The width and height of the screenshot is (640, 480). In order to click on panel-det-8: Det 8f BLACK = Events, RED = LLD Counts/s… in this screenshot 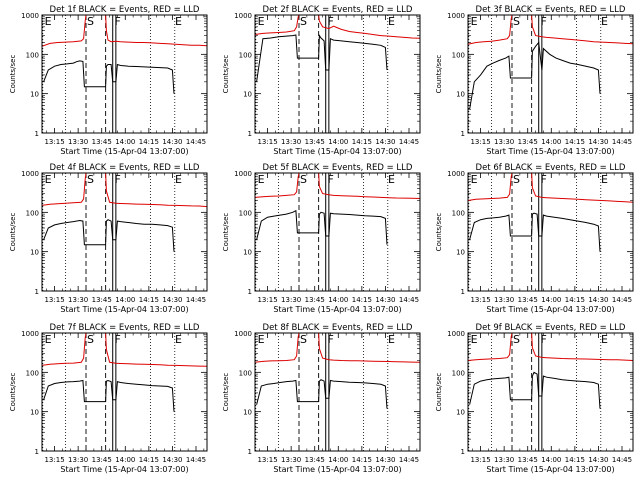, I will do `click(321, 398)`.